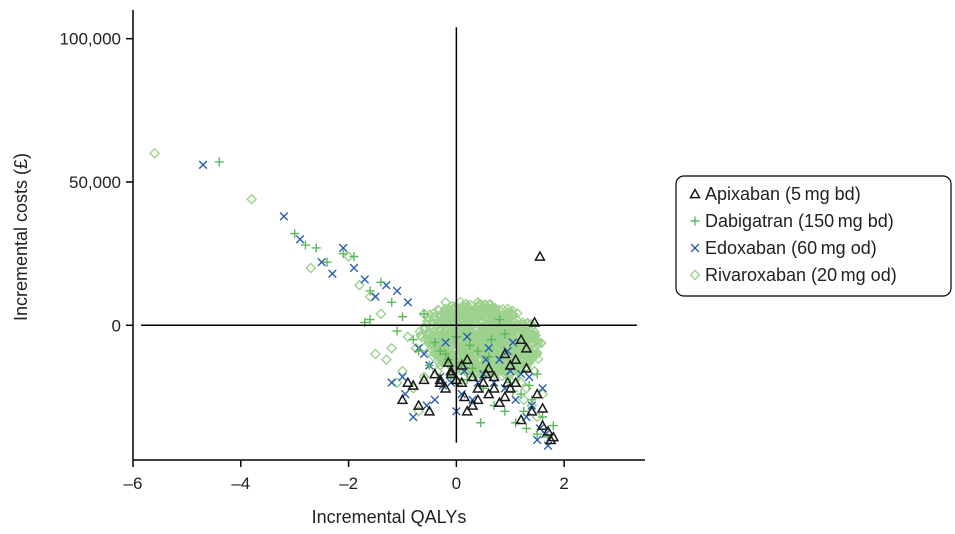 The image size is (955, 534). What do you see at coordinates (801, 275) in the screenshot?
I see `legend-label-3: Rivaroxaban (20 mg od)` at bounding box center [801, 275].